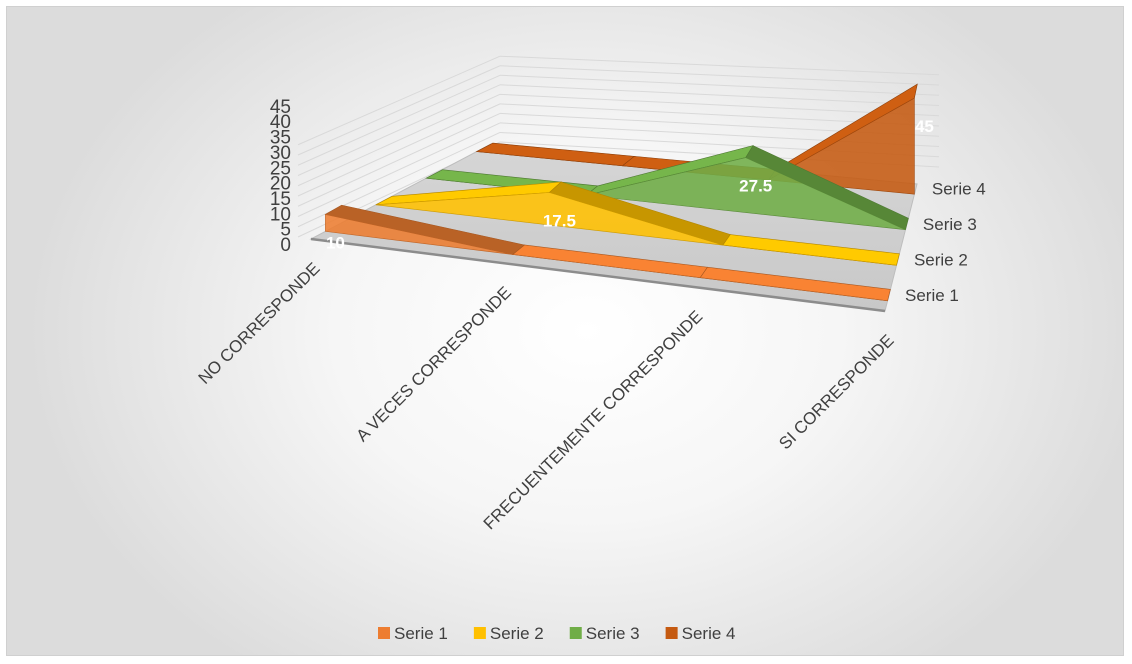 The image size is (1132, 664). What do you see at coordinates (421, 633) in the screenshot?
I see `legend-label: Serie 1` at bounding box center [421, 633].